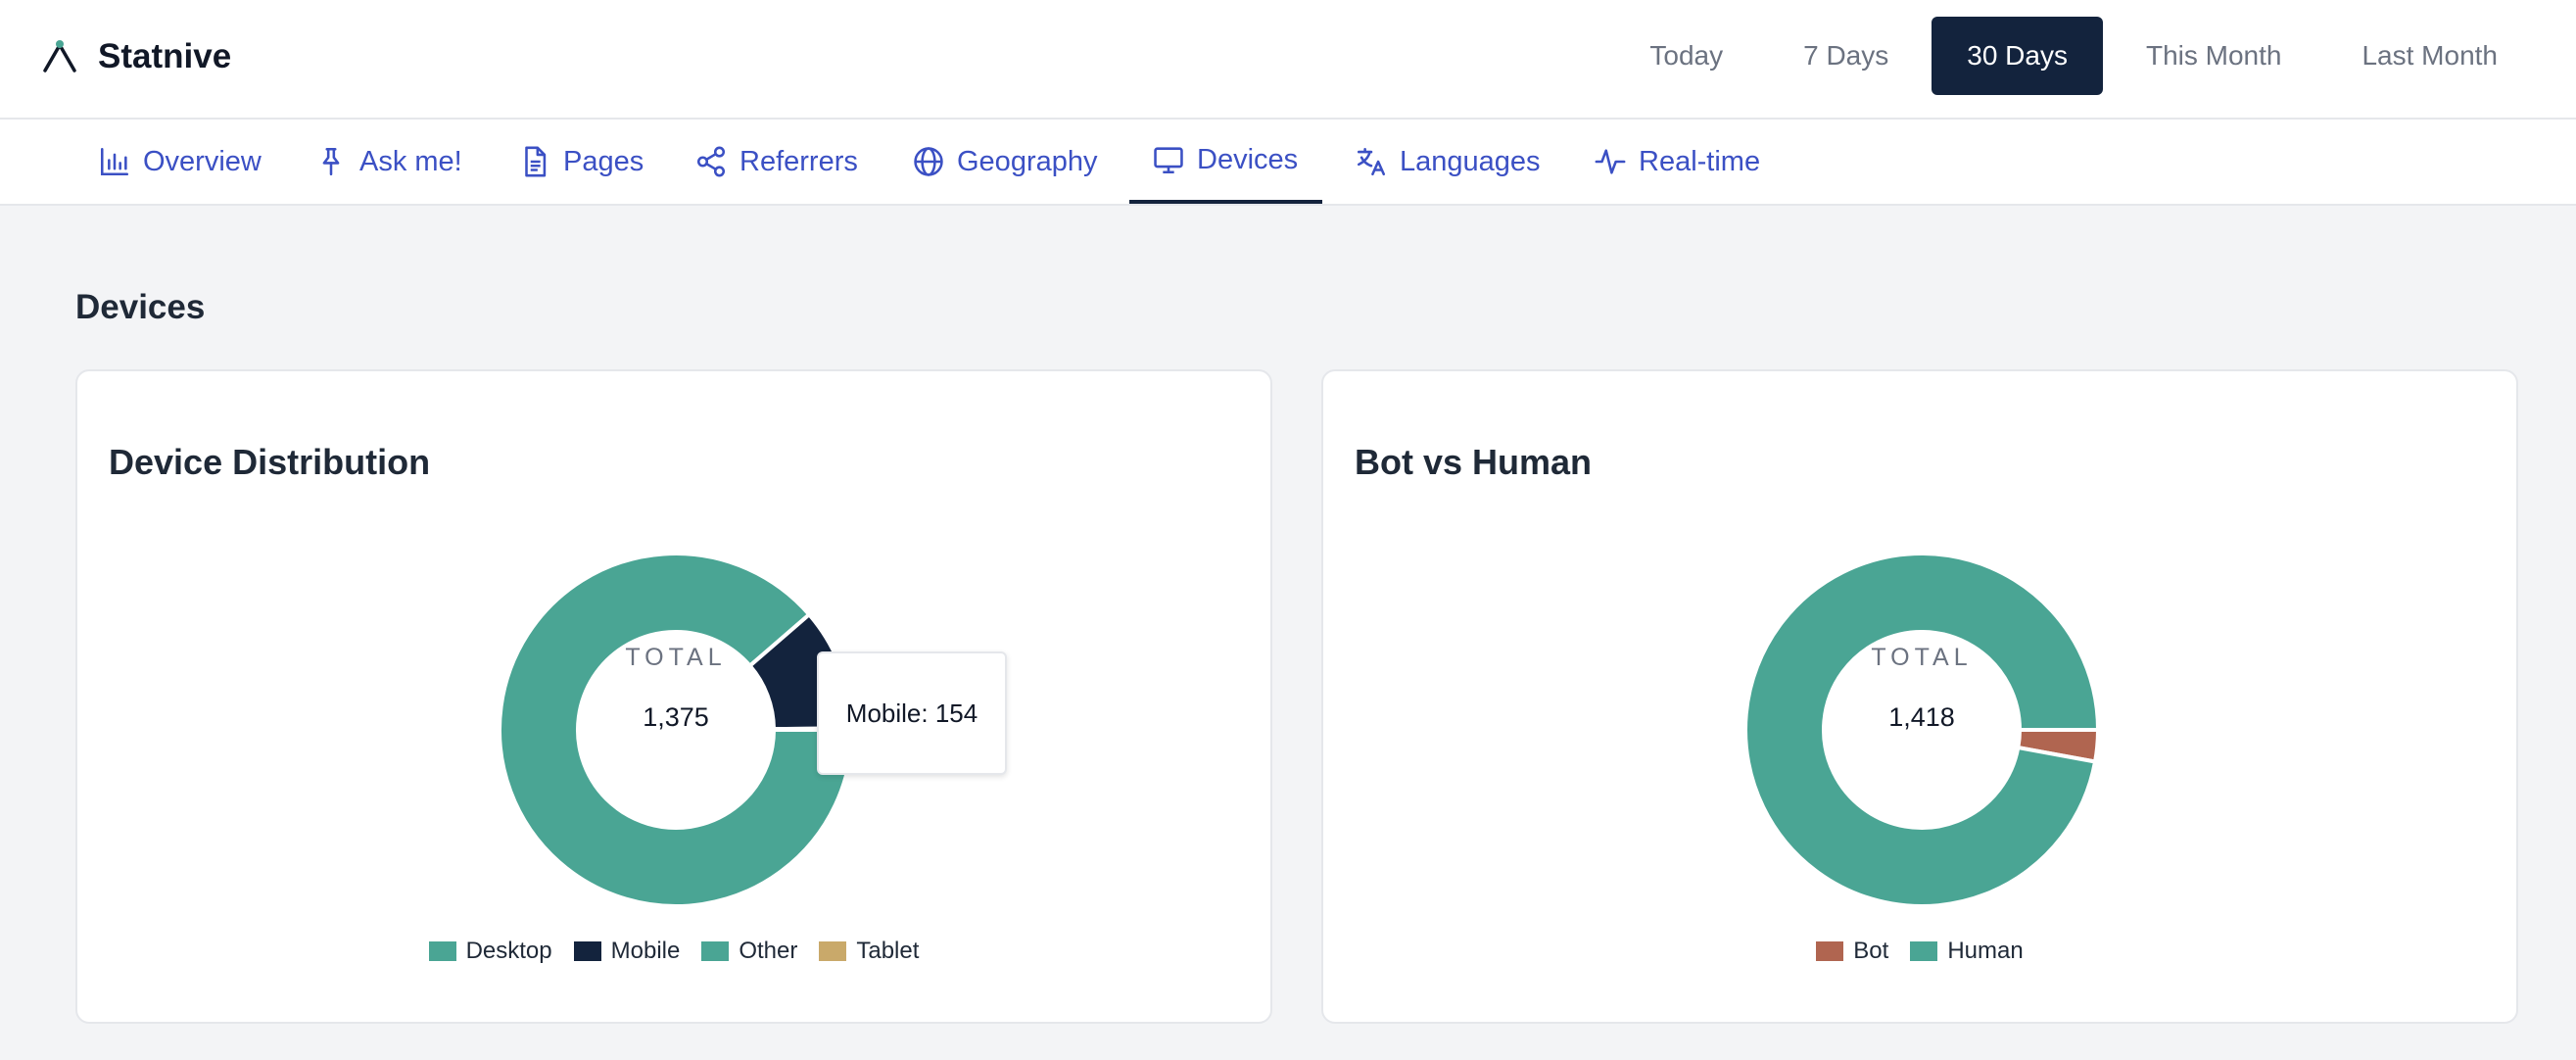 This screenshot has width=2576, height=1060. What do you see at coordinates (1700, 161) in the screenshot?
I see `tab-label: Real-time` at bounding box center [1700, 161].